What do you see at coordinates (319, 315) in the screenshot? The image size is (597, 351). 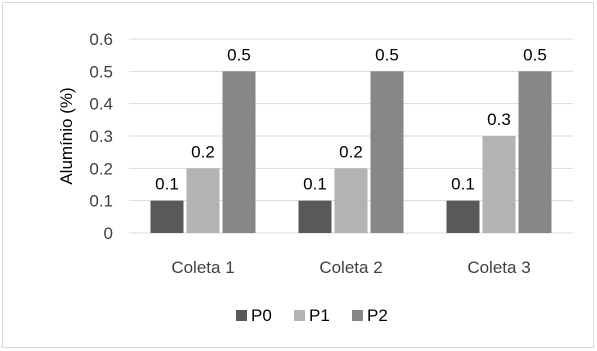 I see `legend-label: P1` at bounding box center [319, 315].